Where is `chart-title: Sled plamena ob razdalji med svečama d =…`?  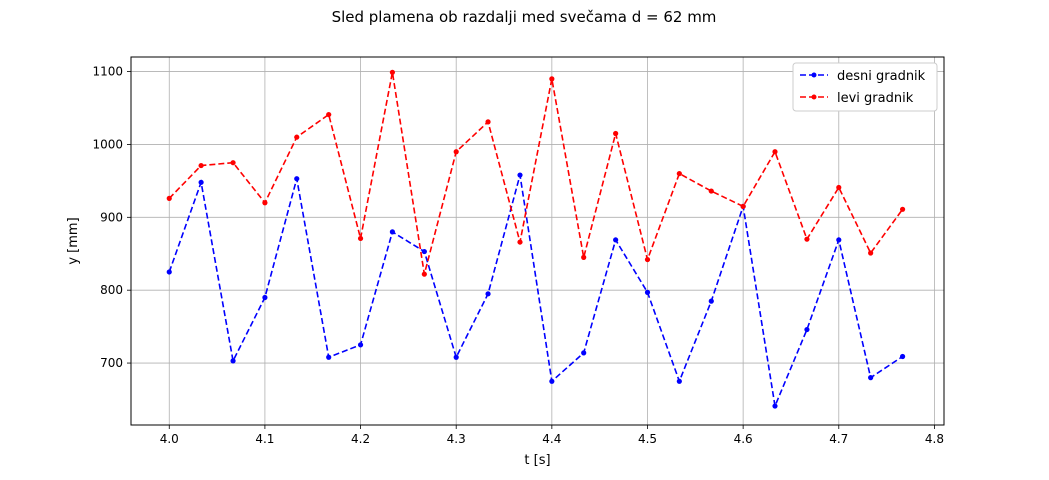 chart-title: Sled plamena ob razdalji med svečama d =… is located at coordinates (524, 17).